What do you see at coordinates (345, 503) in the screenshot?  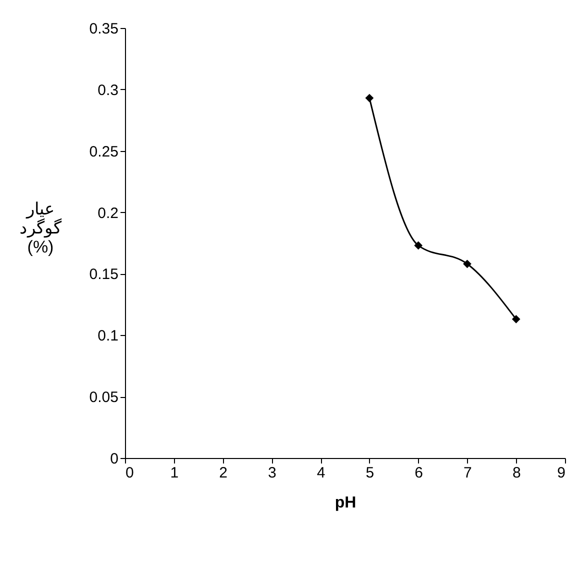 I see `x-axis-title: pH` at bounding box center [345, 503].